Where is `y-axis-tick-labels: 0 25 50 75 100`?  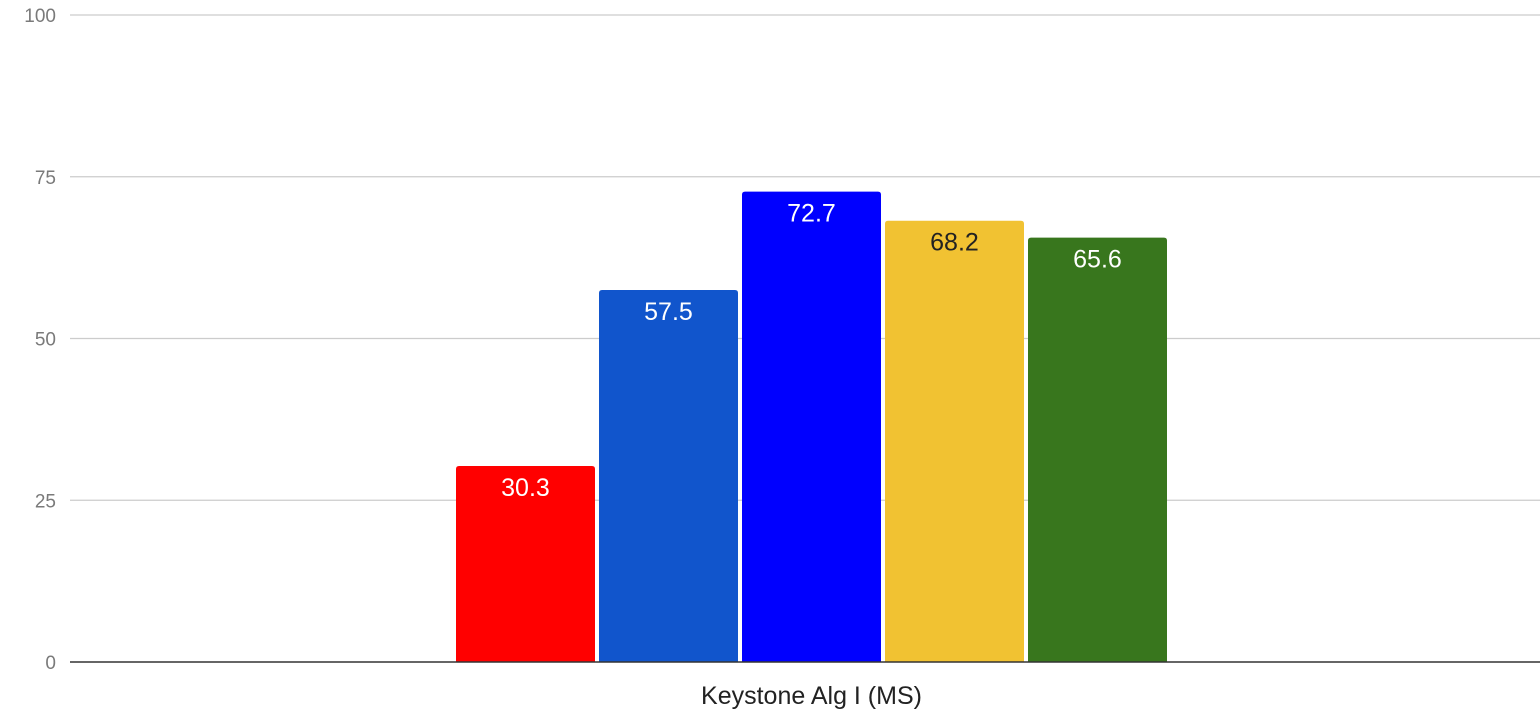 y-axis-tick-labels: 0 25 50 75 100 is located at coordinates (40, 340).